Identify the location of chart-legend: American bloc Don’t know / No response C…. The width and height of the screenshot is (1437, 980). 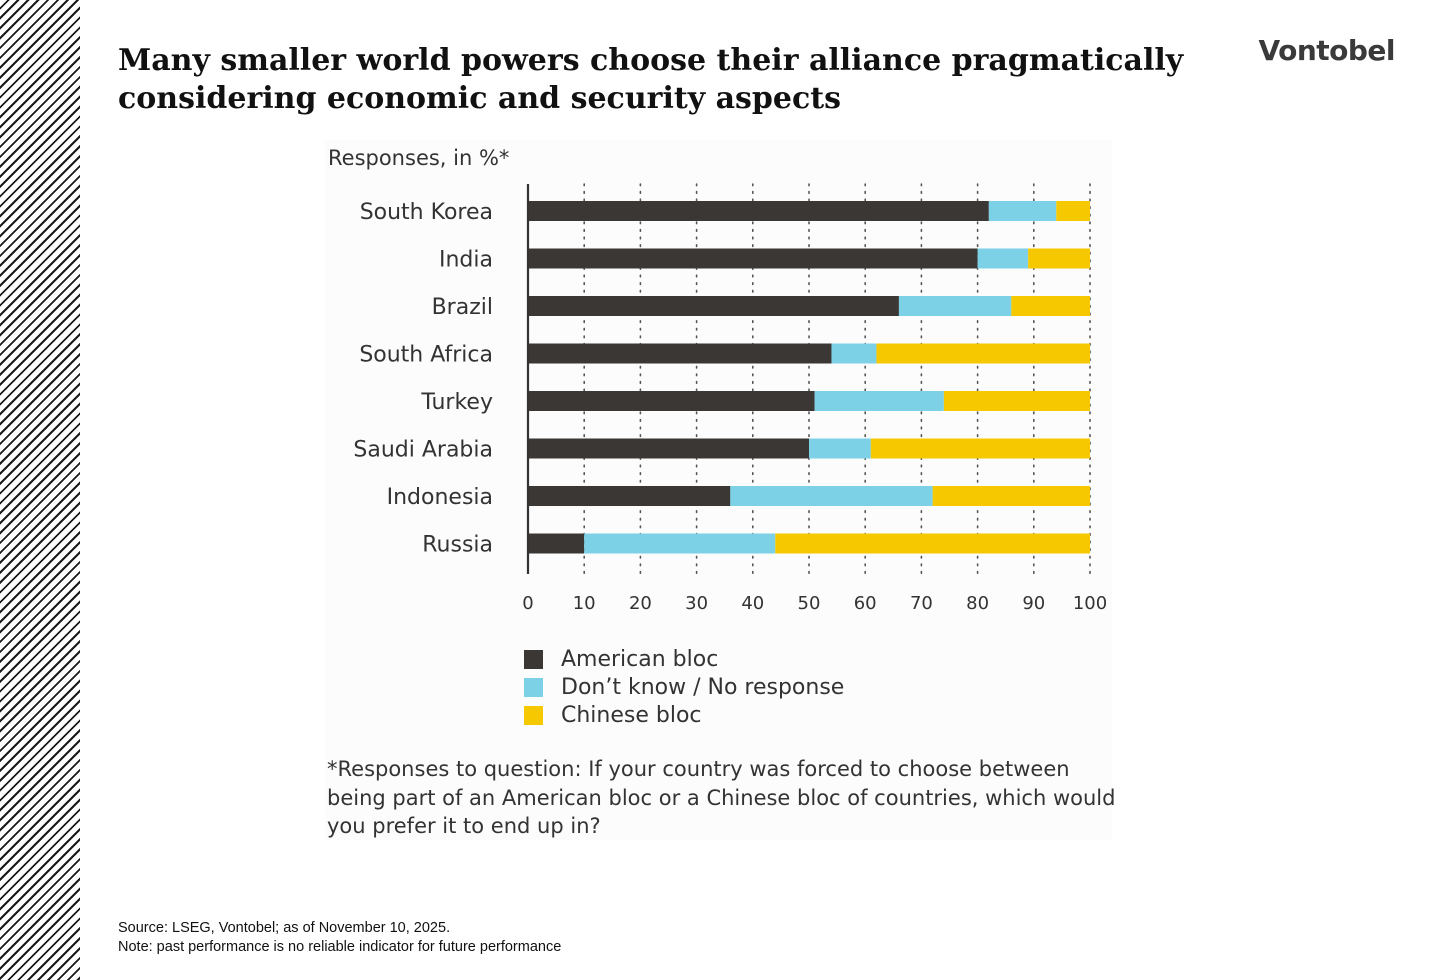
(684, 687).